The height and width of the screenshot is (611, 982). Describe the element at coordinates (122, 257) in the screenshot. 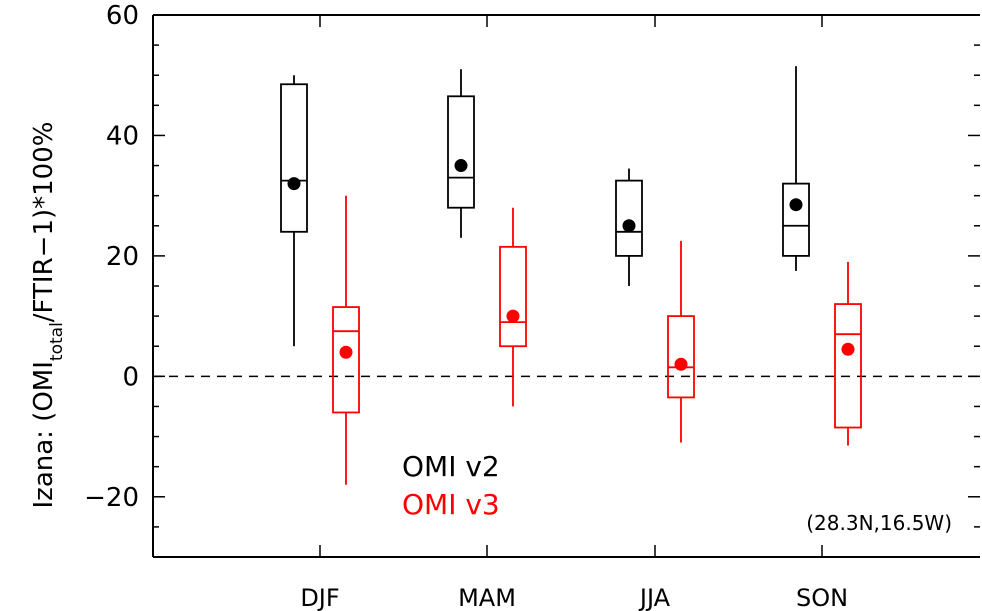

I see `y-tick-label: 20` at that location.